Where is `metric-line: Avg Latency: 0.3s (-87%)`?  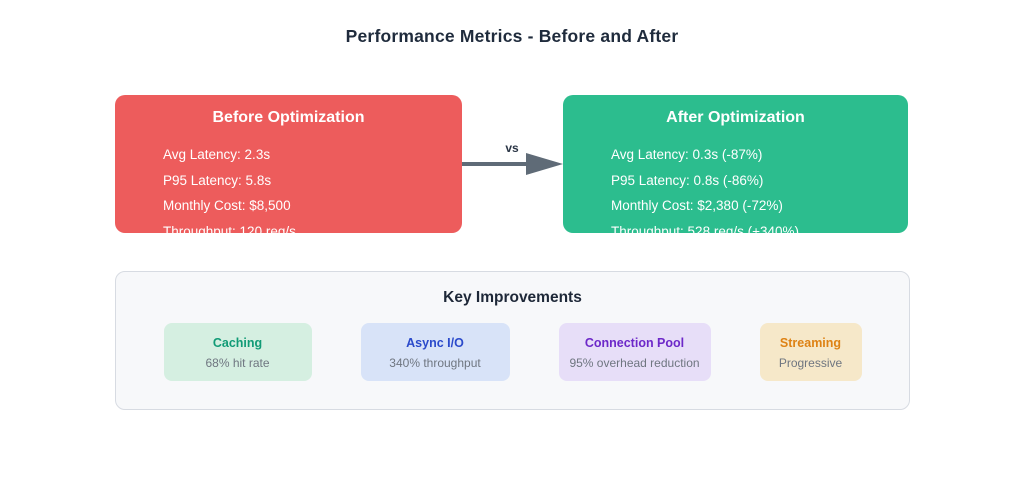 metric-line: Avg Latency: 0.3s (-87%) is located at coordinates (687, 154).